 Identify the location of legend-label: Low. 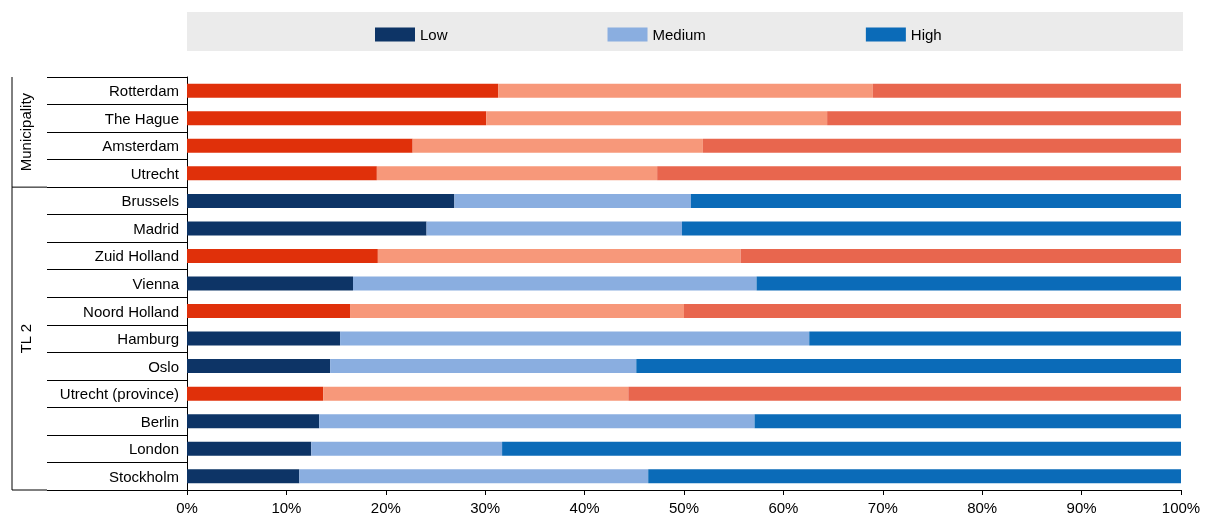
(434, 34).